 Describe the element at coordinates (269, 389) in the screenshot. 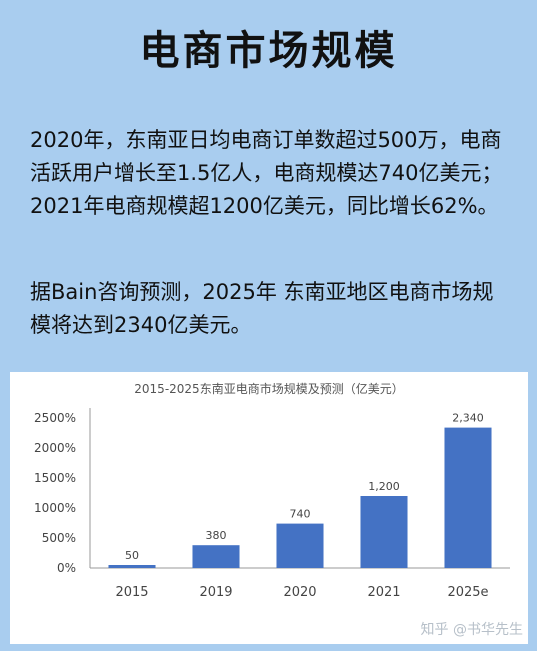

I see `chart-title: 2015-2025东南亚电商市场规模及预测（亿美元）` at that location.